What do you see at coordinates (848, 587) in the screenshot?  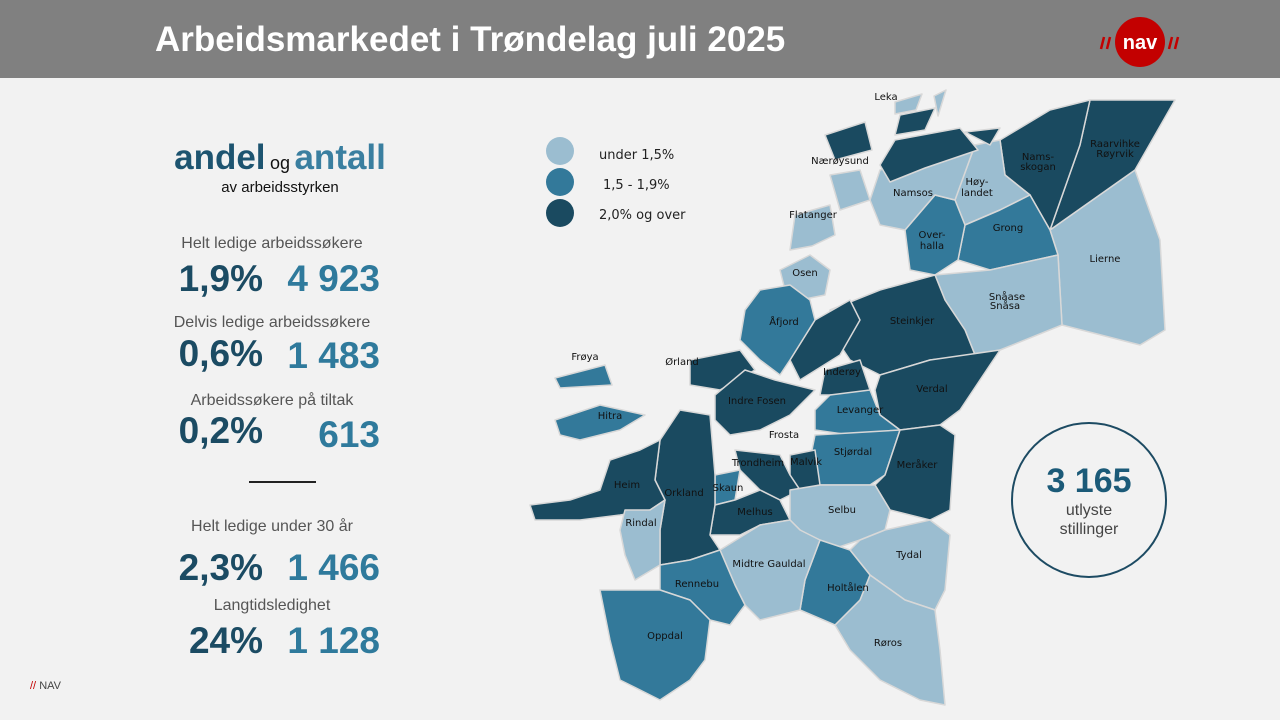 I see `map-label-holtalen: Holtålen` at bounding box center [848, 587].